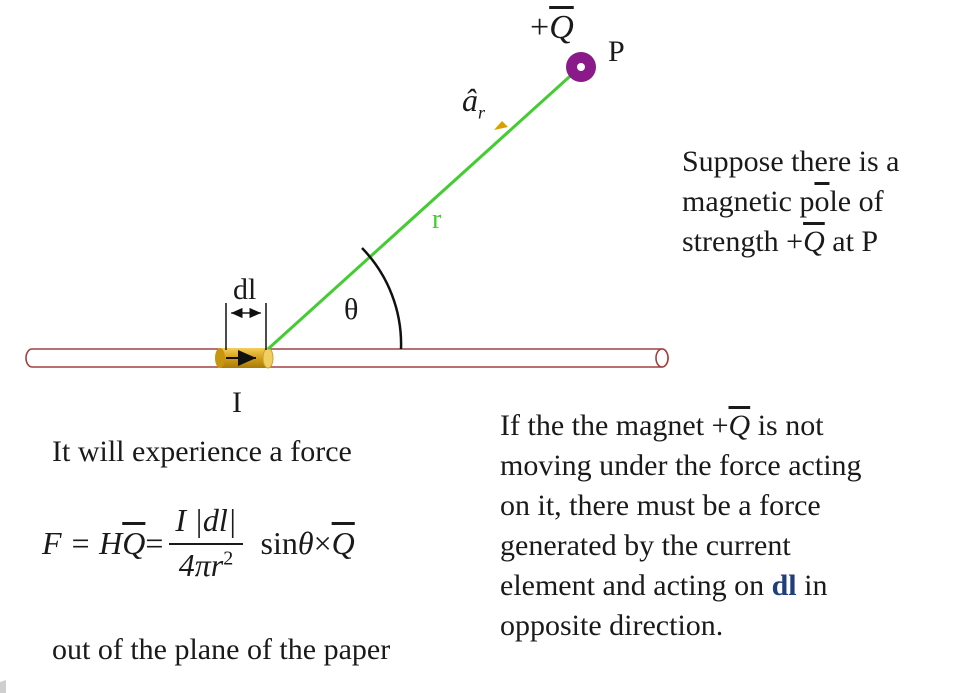 The image size is (954, 693). What do you see at coordinates (221, 649) in the screenshot?
I see `out-of-plane-text: out of the plane of the paper` at bounding box center [221, 649].